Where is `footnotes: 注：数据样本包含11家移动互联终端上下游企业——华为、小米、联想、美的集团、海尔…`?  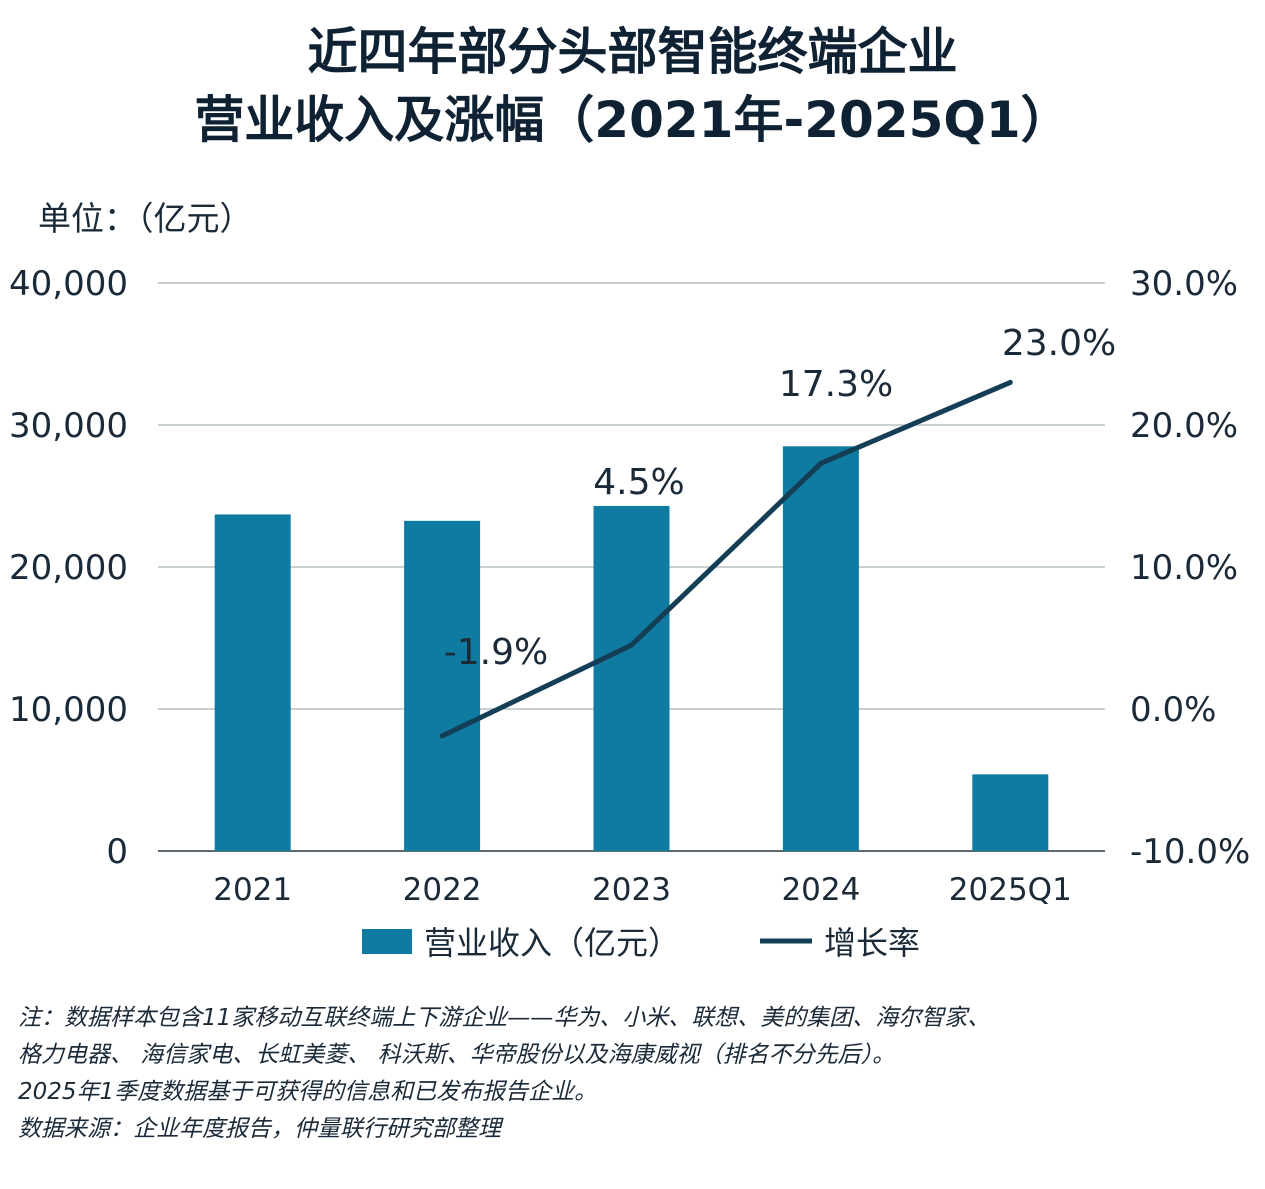 footnotes: 注：数据样本包含11家移动互联终端上下游企业——华为、小米、联想、美的集团、海尔… is located at coordinates (633, 1074).